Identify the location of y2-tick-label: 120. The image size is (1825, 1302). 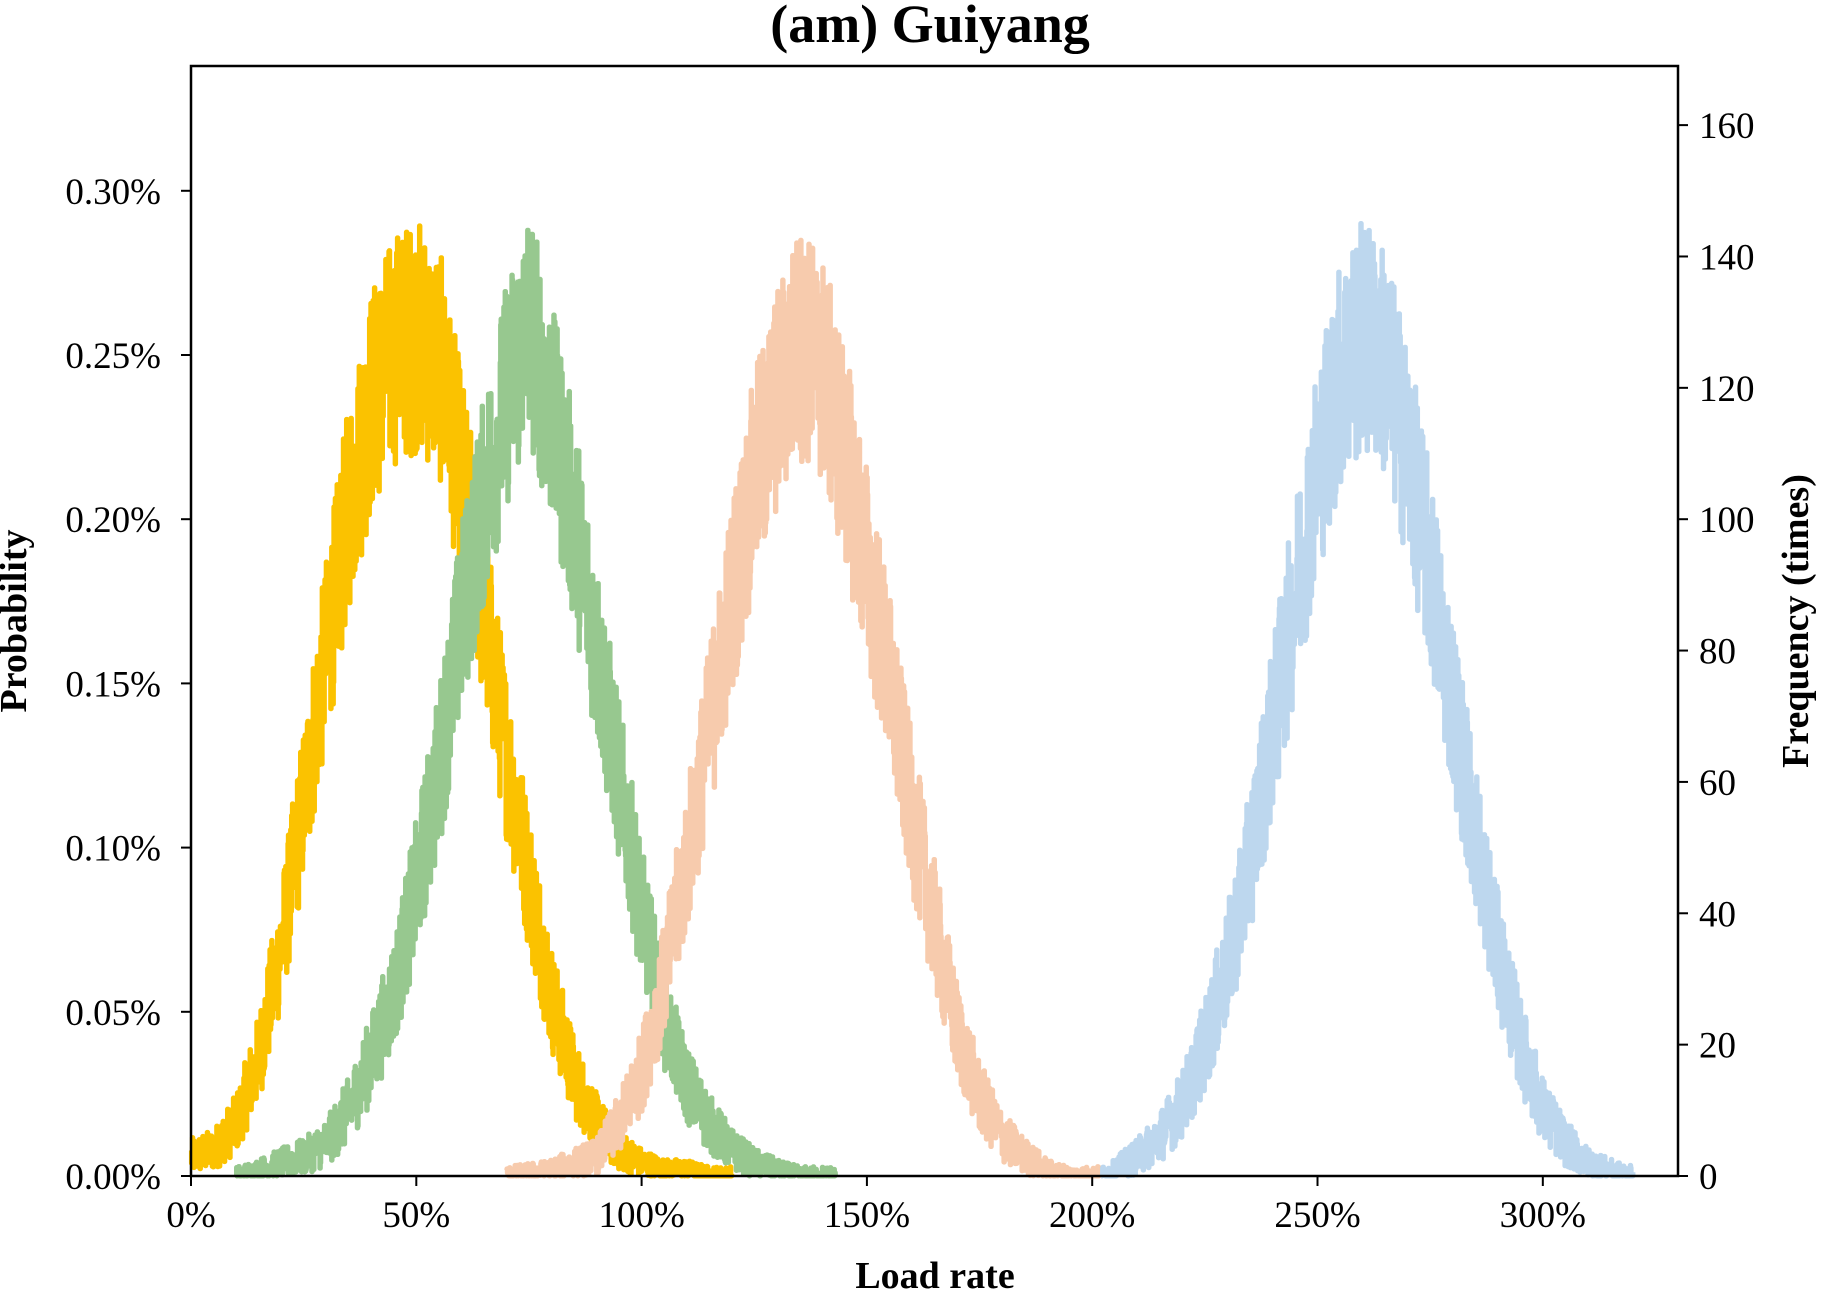
(1727, 389).